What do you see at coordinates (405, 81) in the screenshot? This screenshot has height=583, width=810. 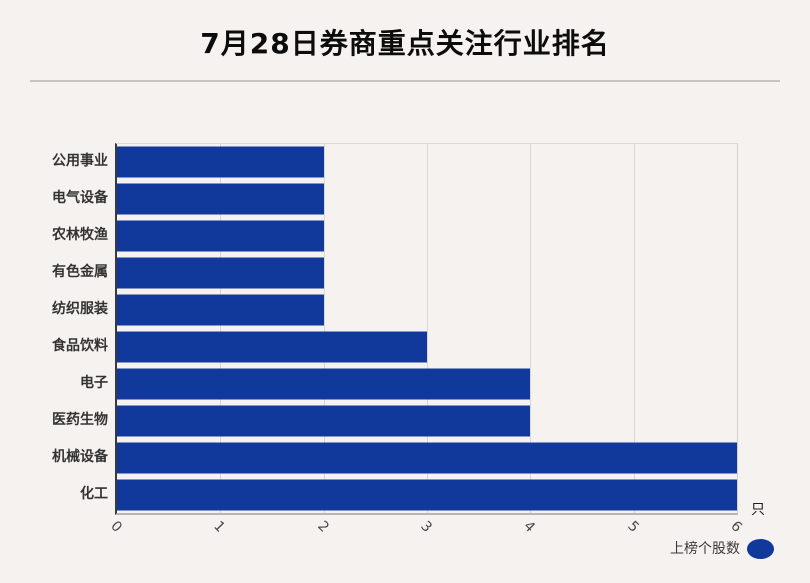 I see `title-divider` at bounding box center [405, 81].